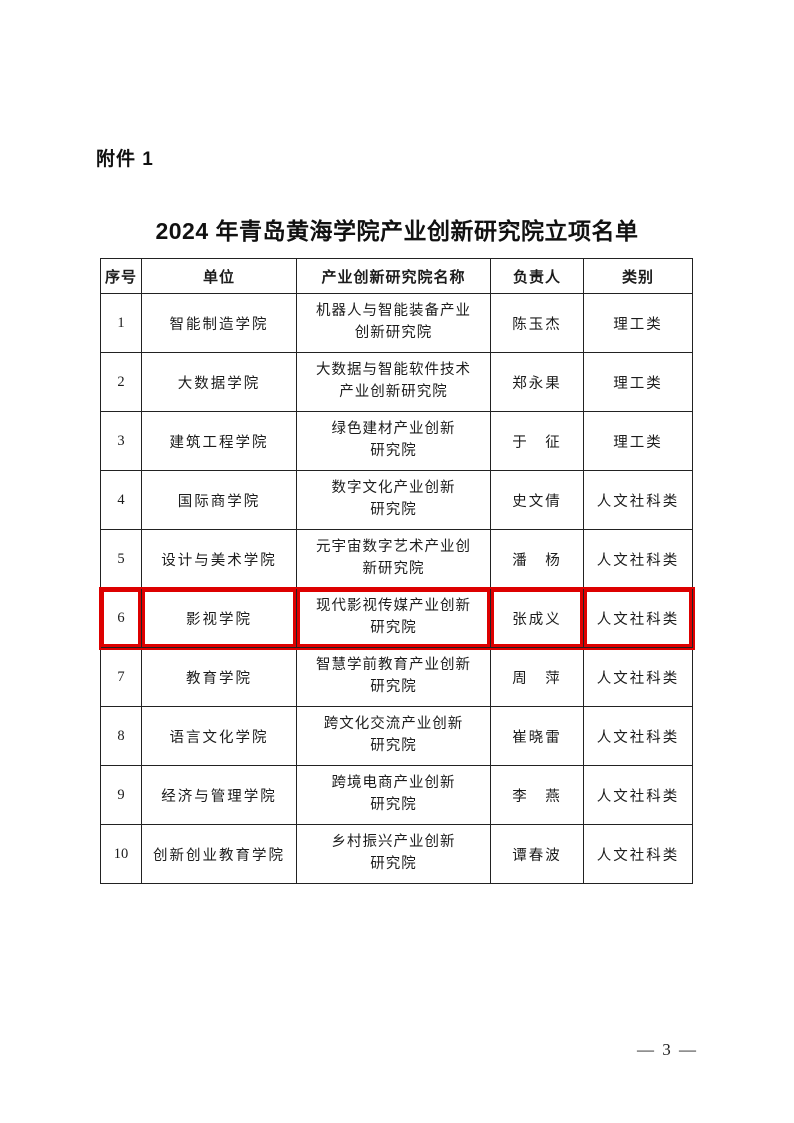 The width and height of the screenshot is (794, 1123). I want to click on cell-unit: 国际商学院, so click(219, 500).